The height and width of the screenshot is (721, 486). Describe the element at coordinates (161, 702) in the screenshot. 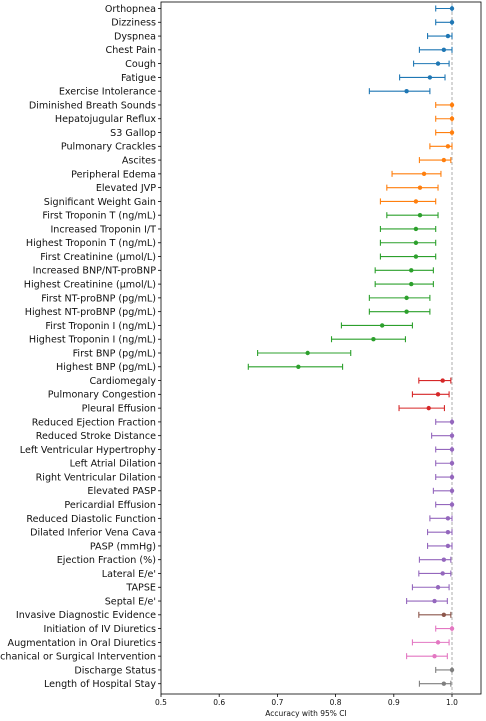

I see `x-tick-label: 0.5` at that location.